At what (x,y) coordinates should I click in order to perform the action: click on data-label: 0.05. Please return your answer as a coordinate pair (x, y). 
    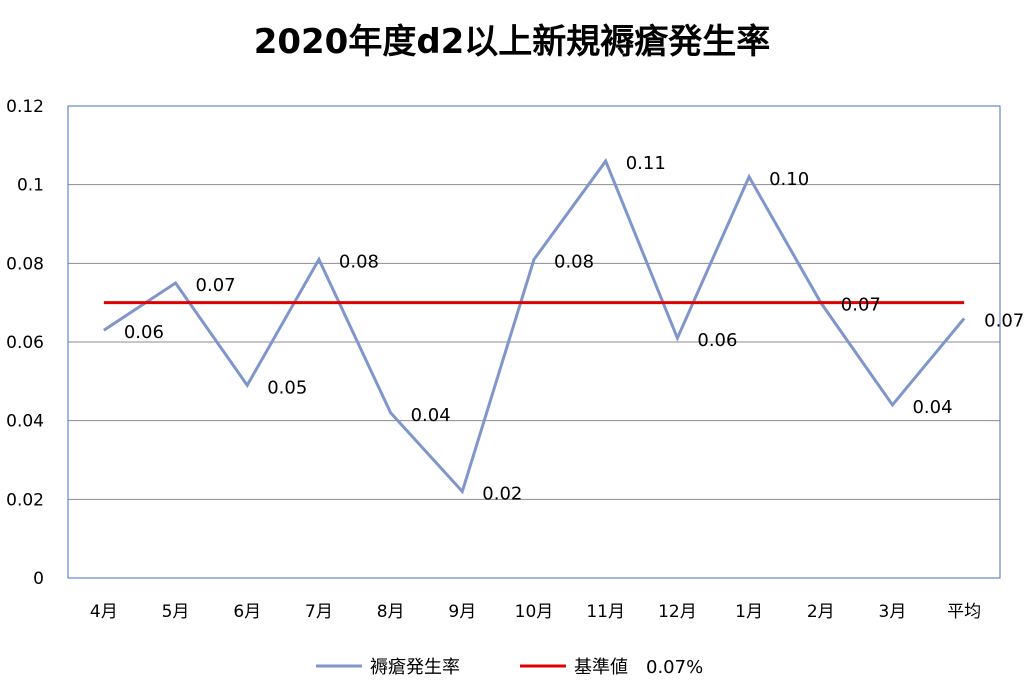
    Looking at the image, I should click on (287, 387).